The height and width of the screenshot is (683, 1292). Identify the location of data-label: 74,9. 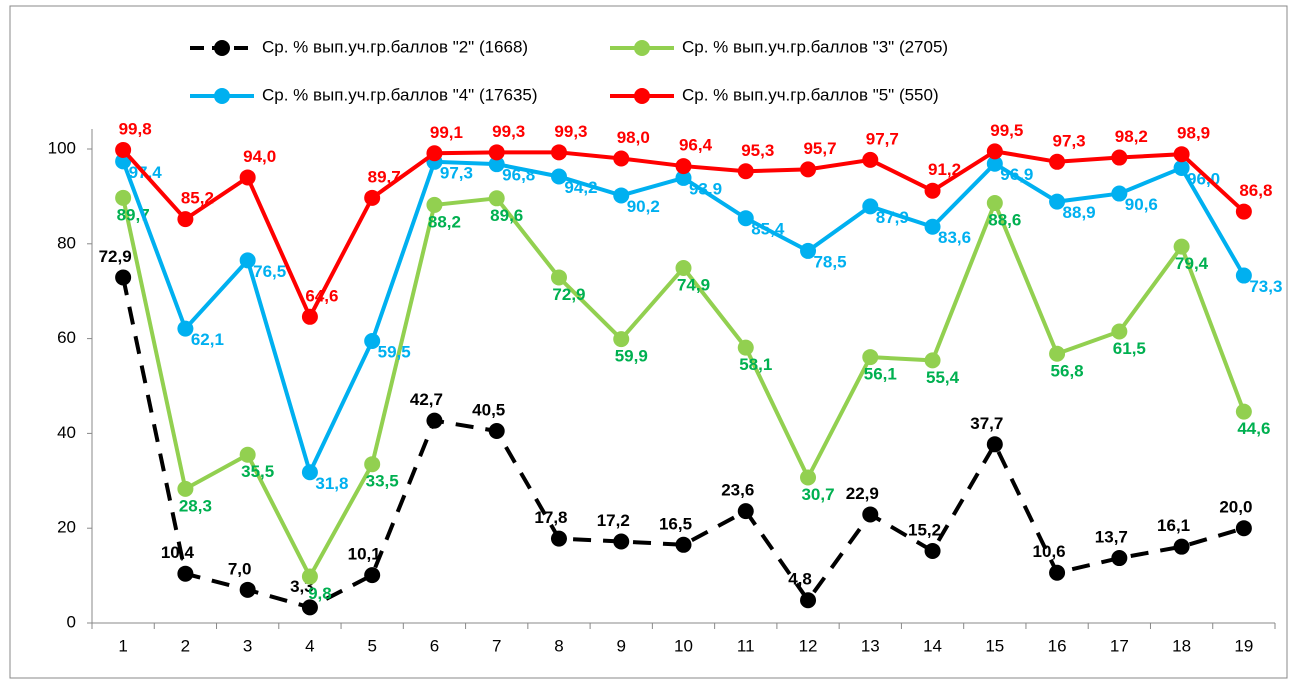
(693, 284).